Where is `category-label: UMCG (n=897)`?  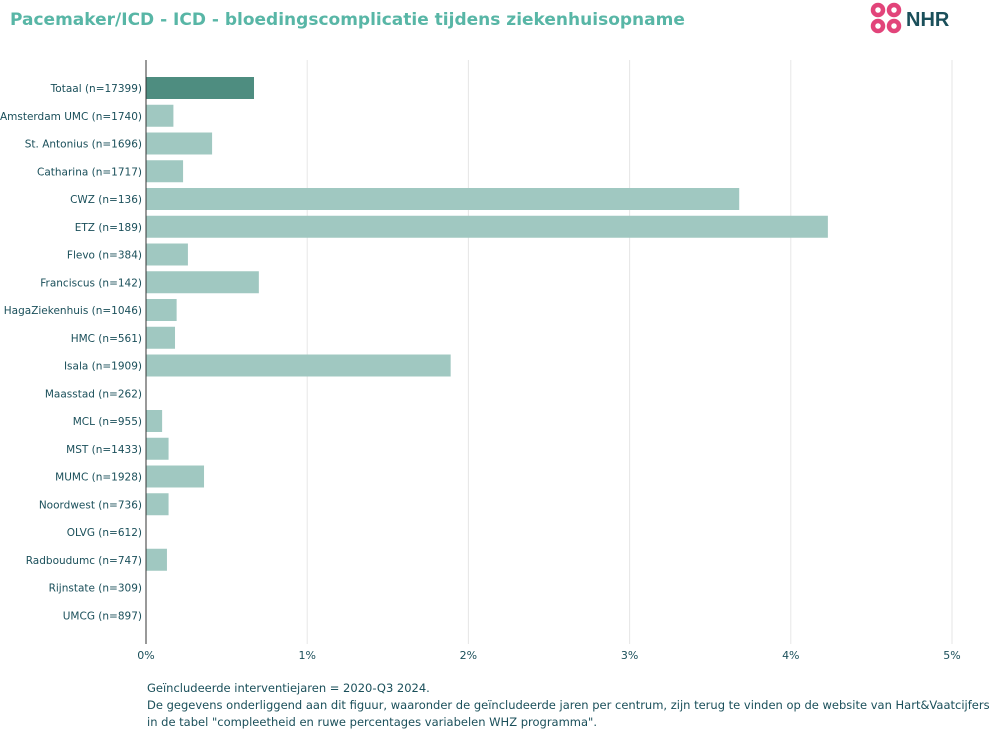
category-label: UMCG (n=897) is located at coordinates (102, 616).